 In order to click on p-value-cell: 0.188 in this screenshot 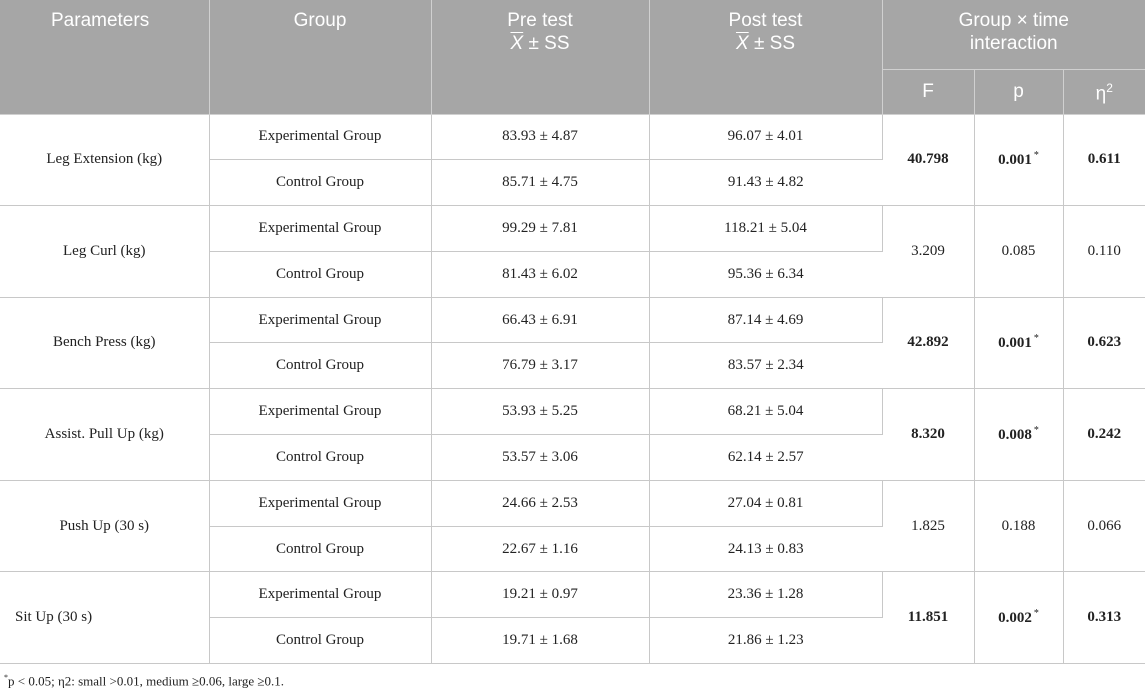, I will do `click(1019, 526)`.